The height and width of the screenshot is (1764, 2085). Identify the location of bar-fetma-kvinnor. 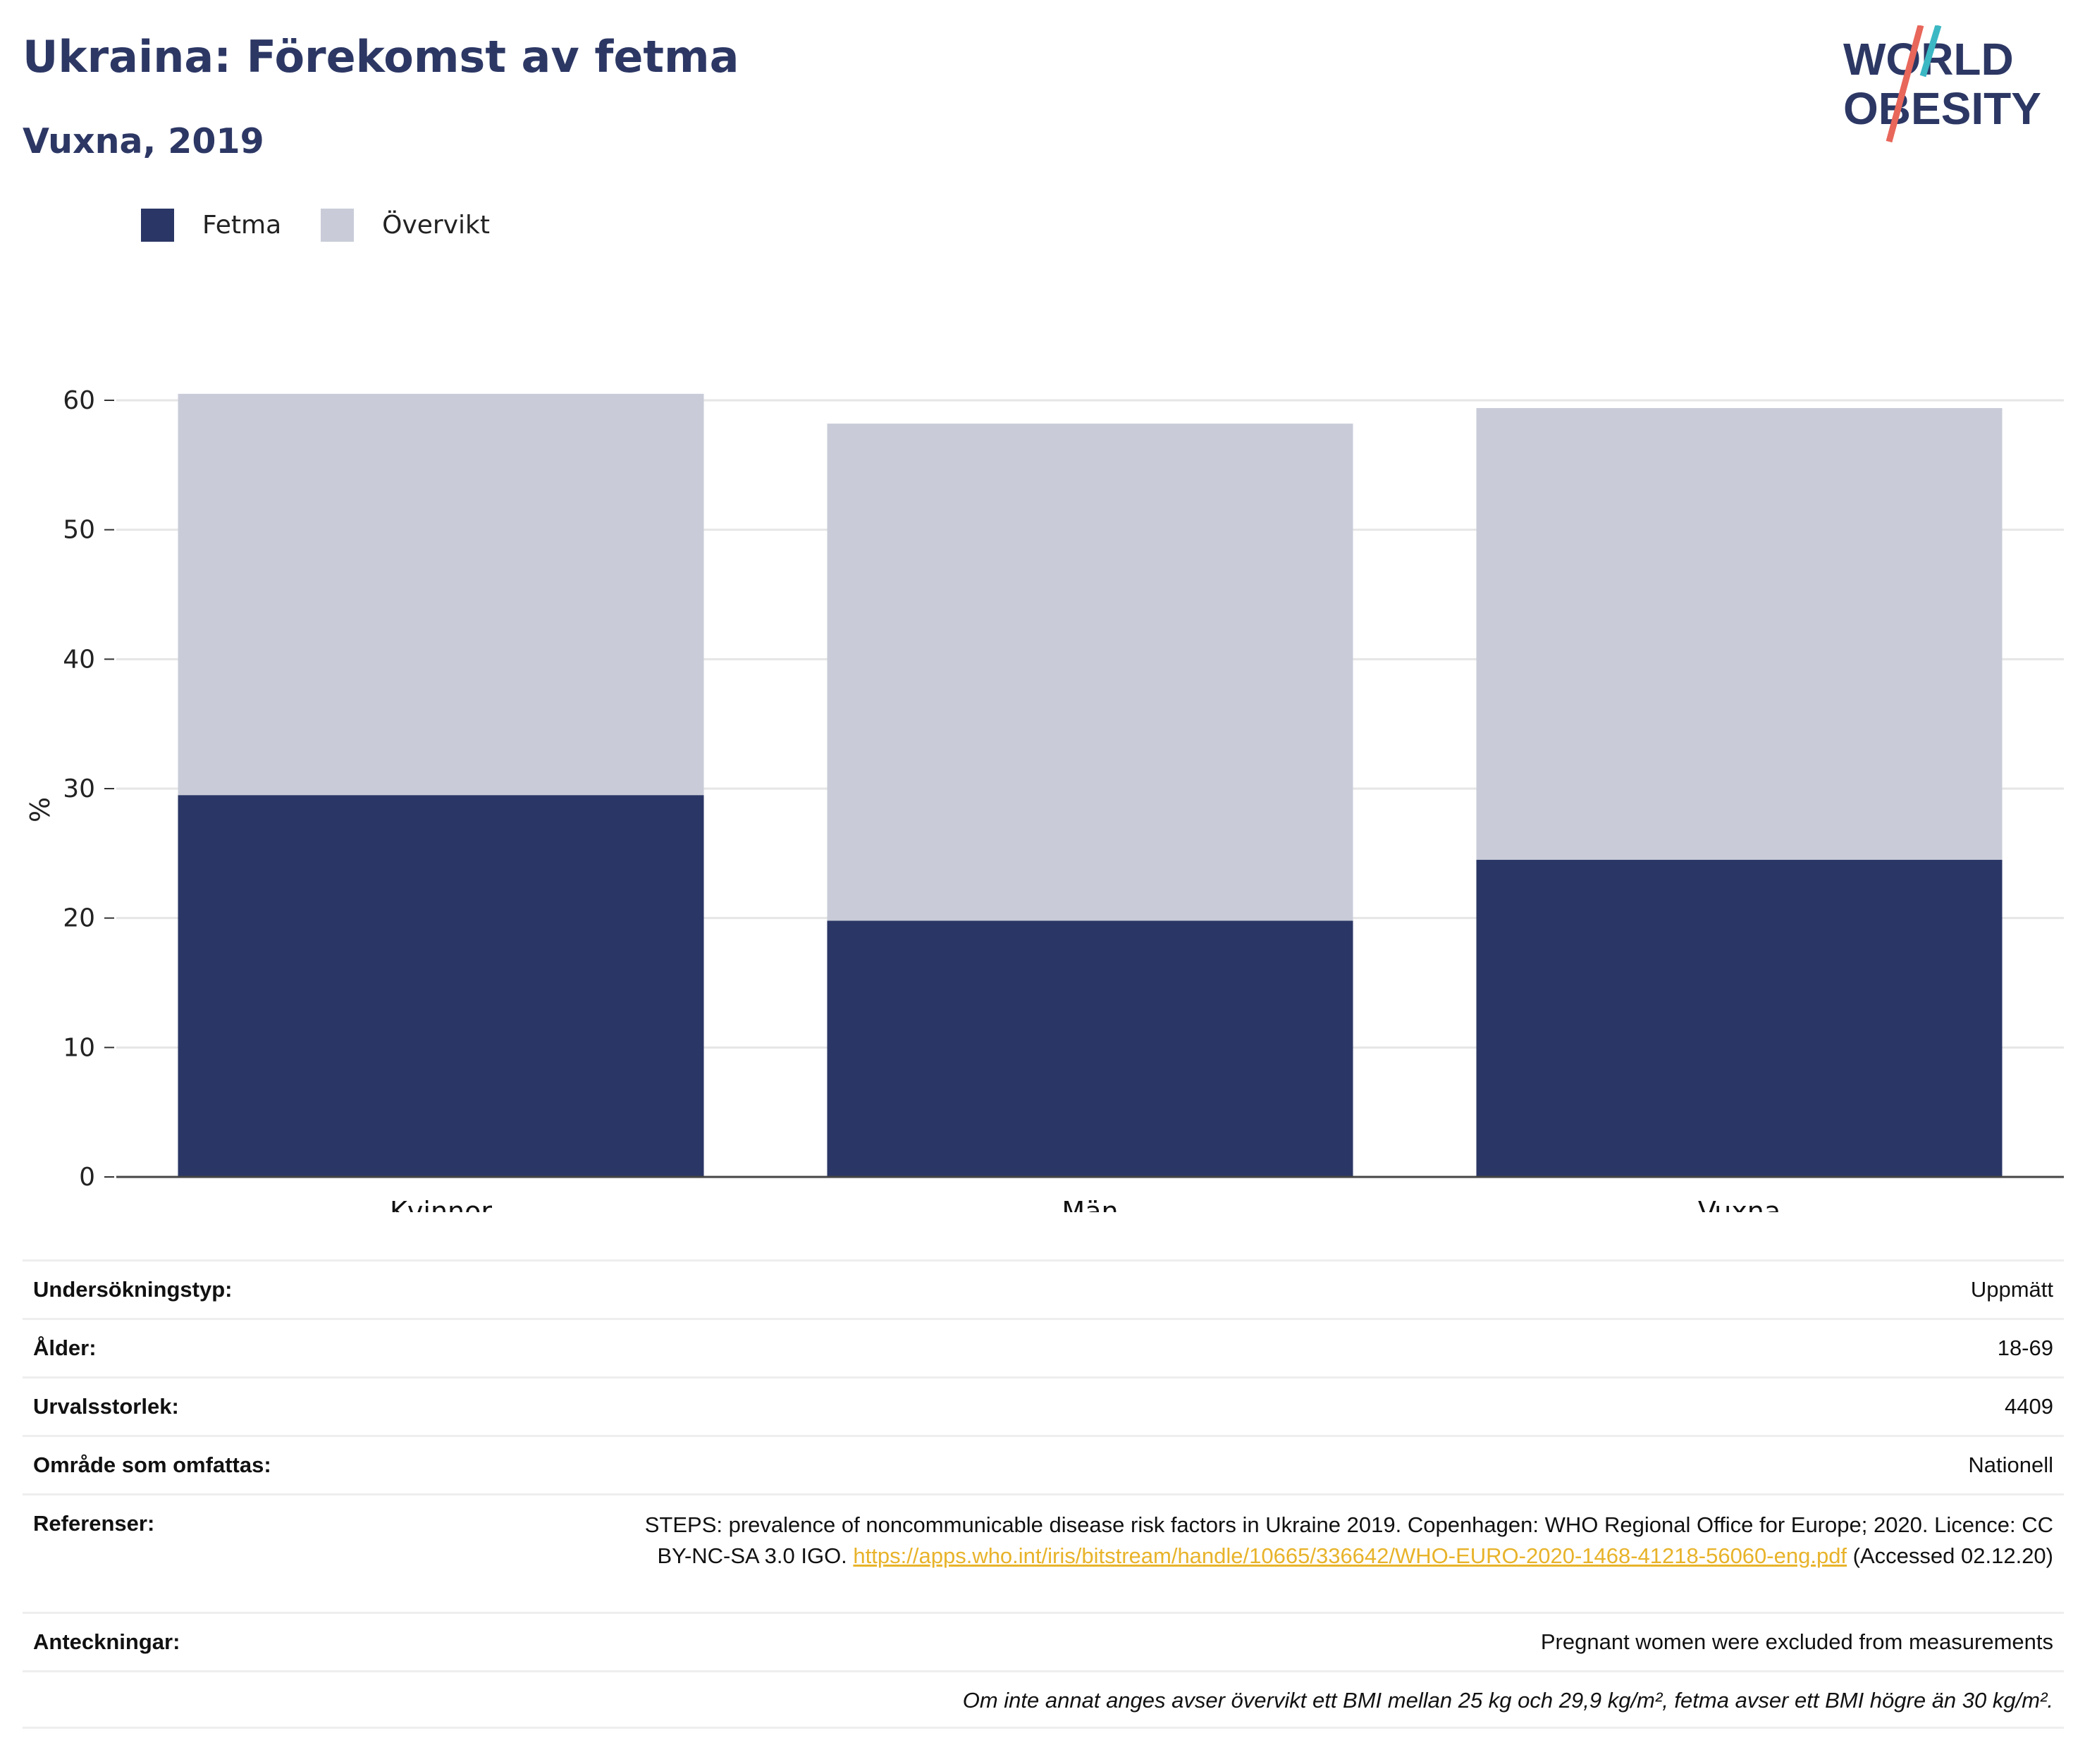
(441, 986).